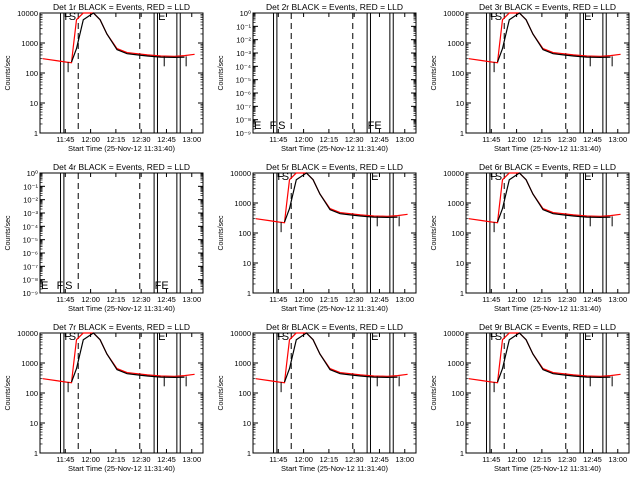 This screenshot has height=480, width=640. Describe the element at coordinates (547, 167) in the screenshot. I see `panel-title: Det 6r BLACK = Events, RED = LLD` at that location.